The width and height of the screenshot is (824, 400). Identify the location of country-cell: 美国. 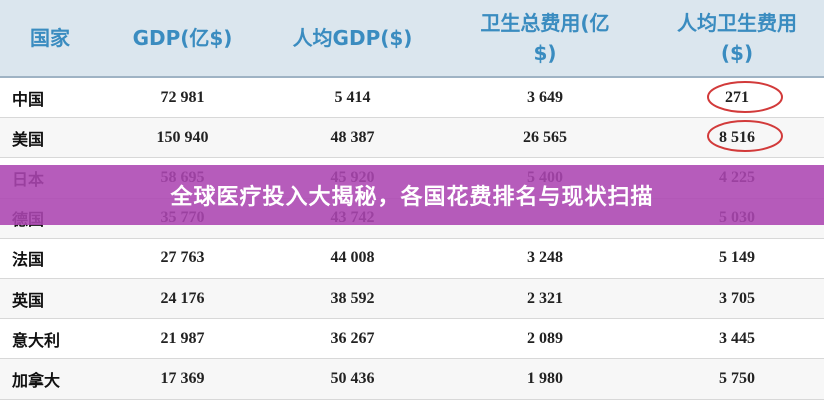
(28, 139).